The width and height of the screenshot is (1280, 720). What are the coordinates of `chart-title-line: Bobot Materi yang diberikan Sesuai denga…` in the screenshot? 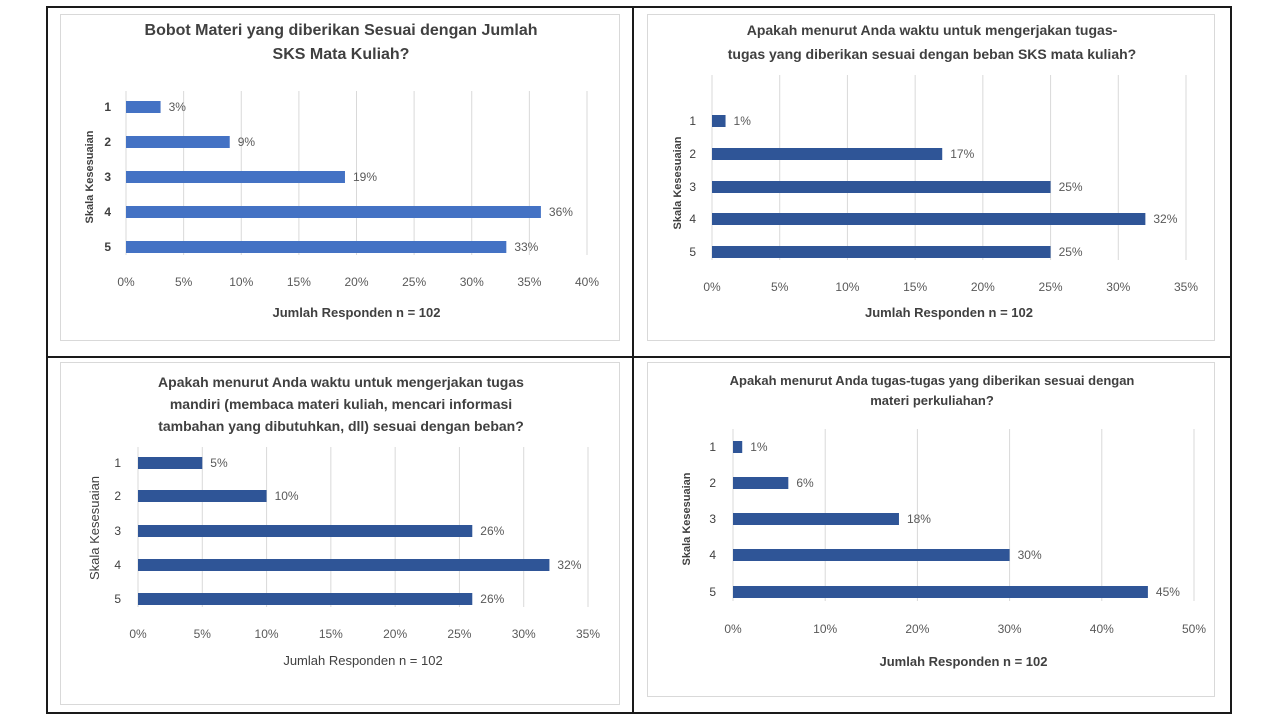 It's located at (341, 30).